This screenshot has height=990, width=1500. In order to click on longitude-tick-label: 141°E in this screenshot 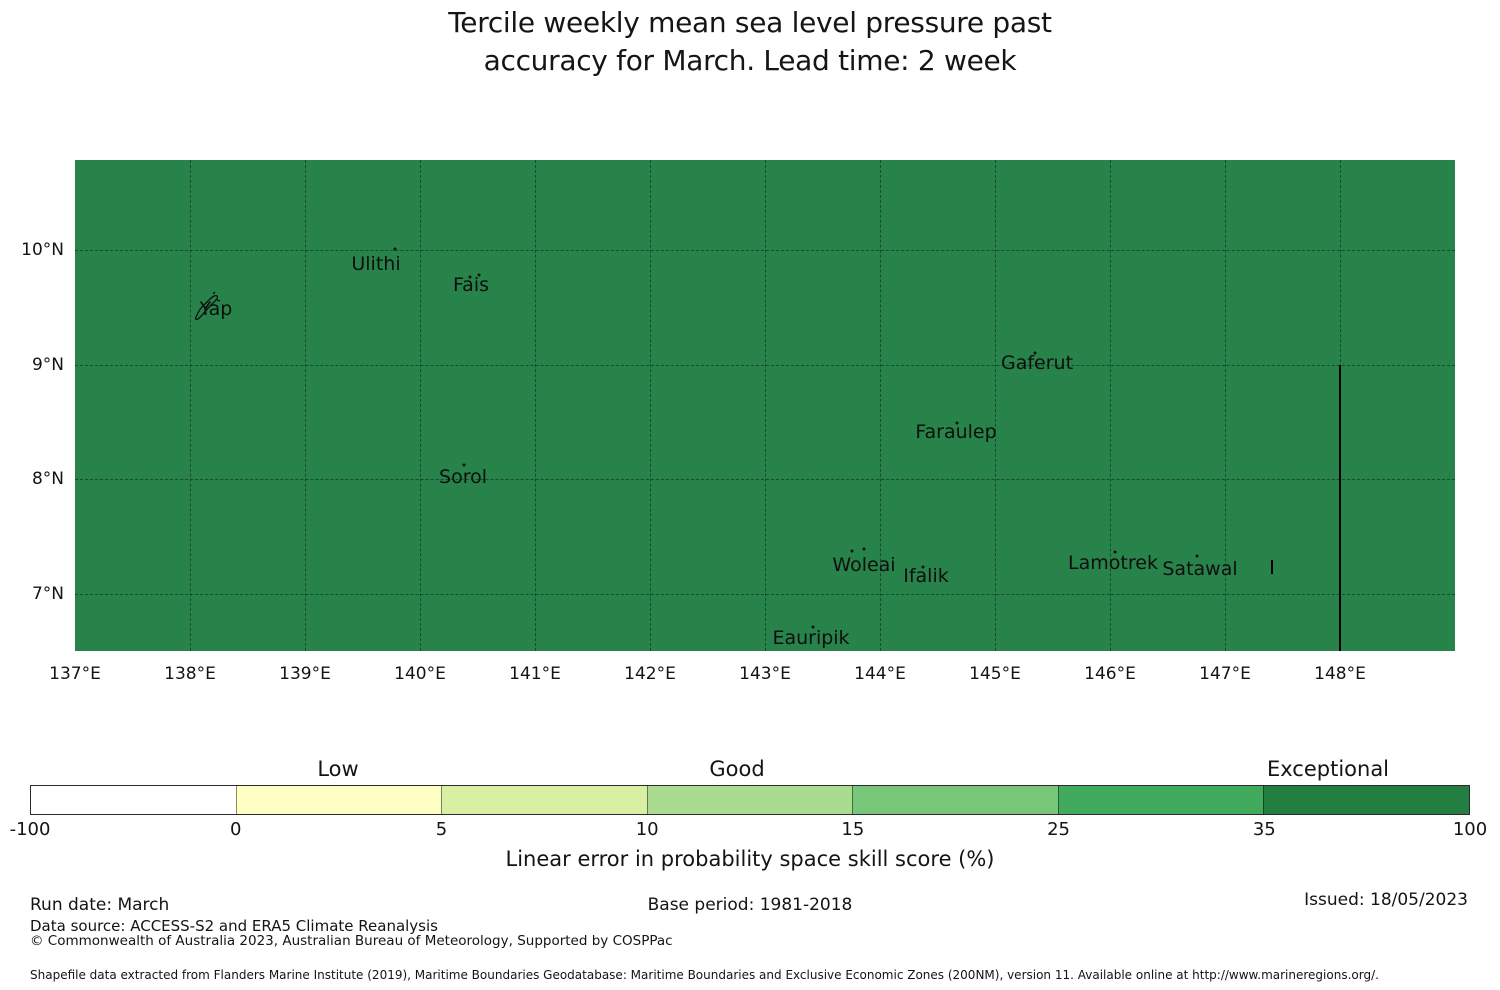, I will do `click(535, 674)`.